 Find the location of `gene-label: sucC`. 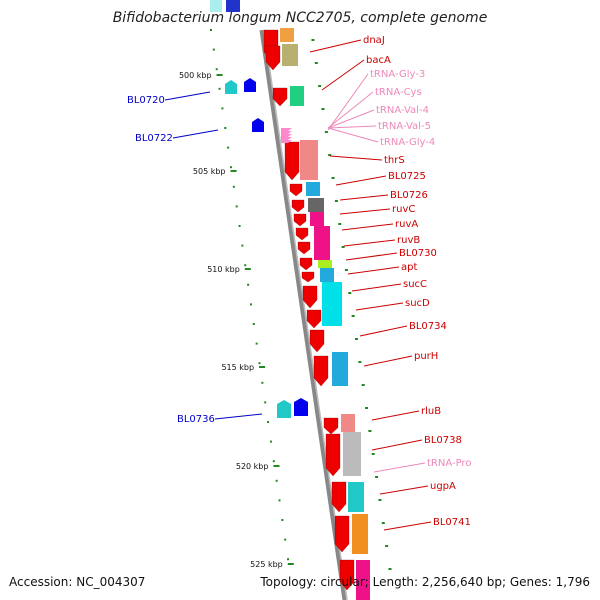

gene-label: sucC is located at coordinates (415, 284).